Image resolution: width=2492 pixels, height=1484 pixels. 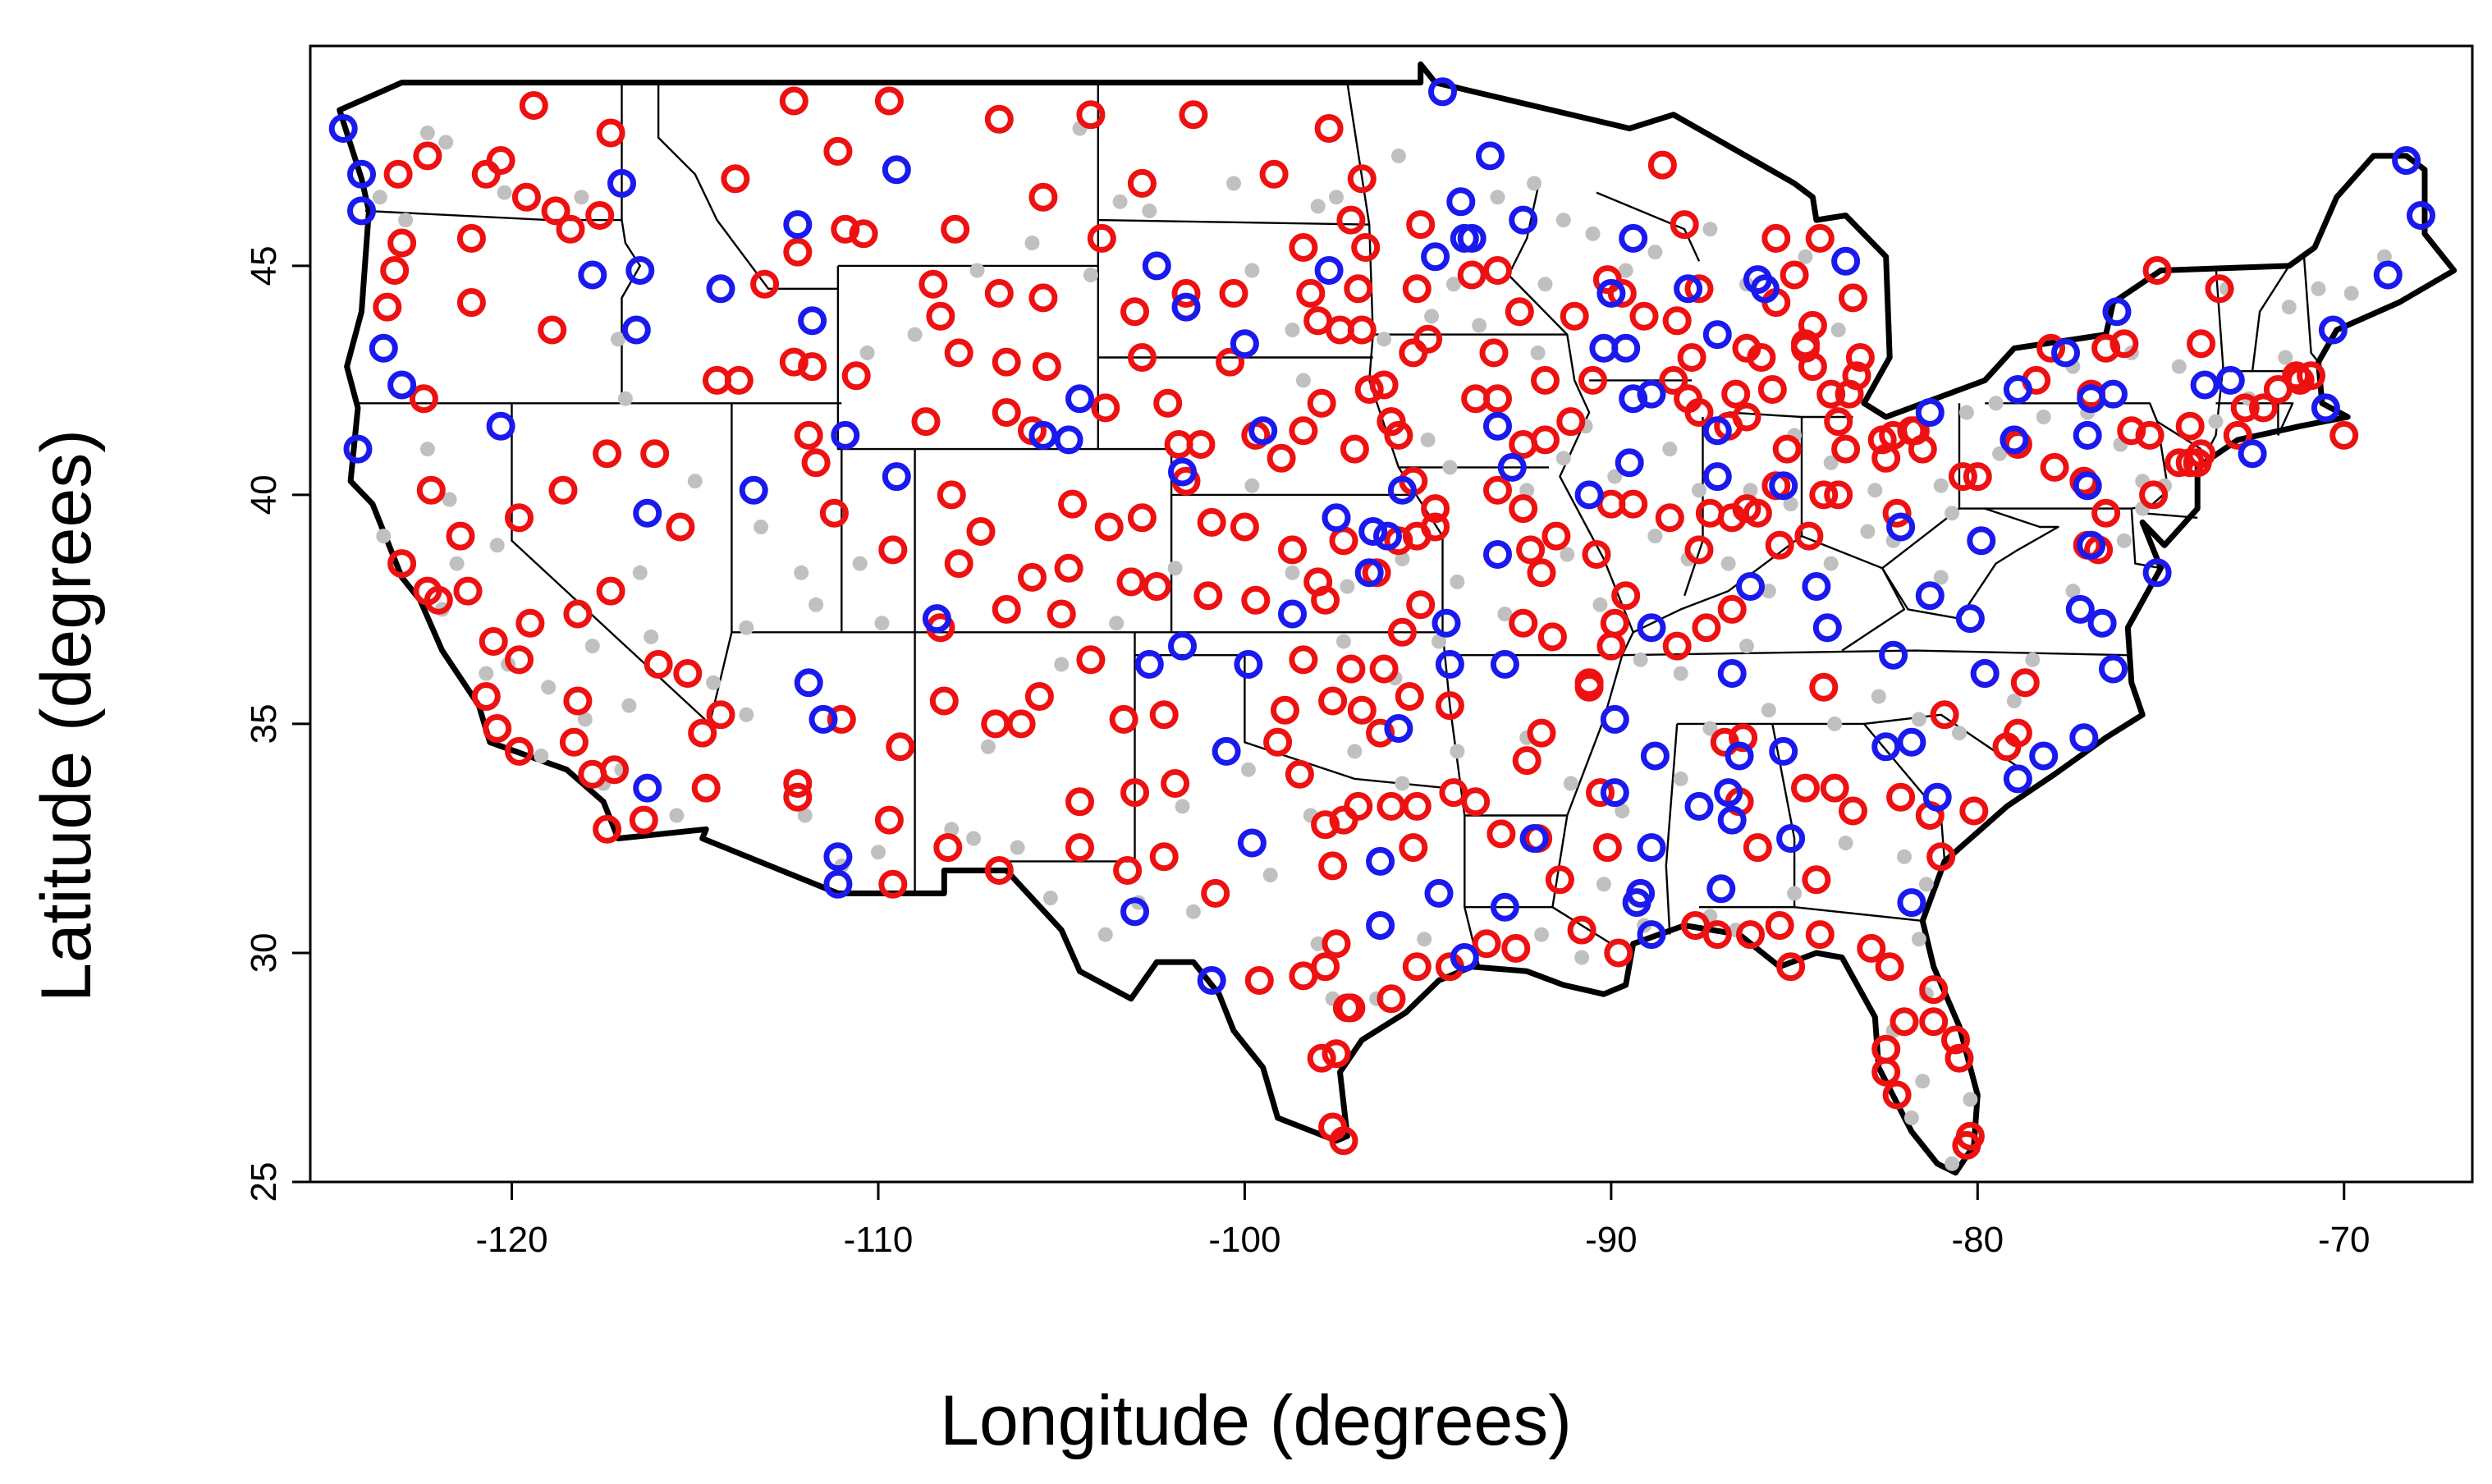 I want to click on x-tick-label: -110, so click(x=879, y=1240).